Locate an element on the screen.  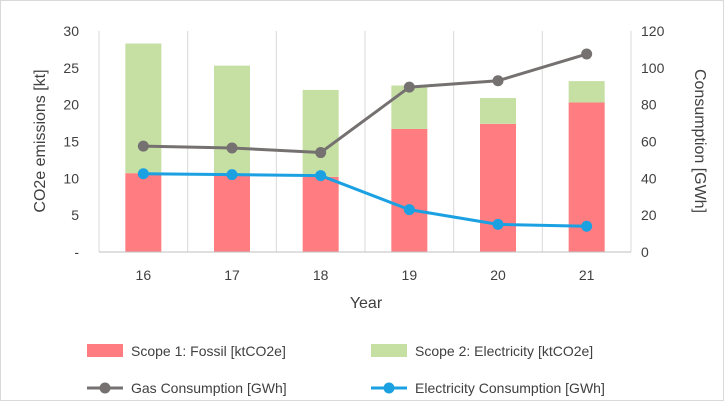
x-tick-label: 20 is located at coordinates (498, 275).